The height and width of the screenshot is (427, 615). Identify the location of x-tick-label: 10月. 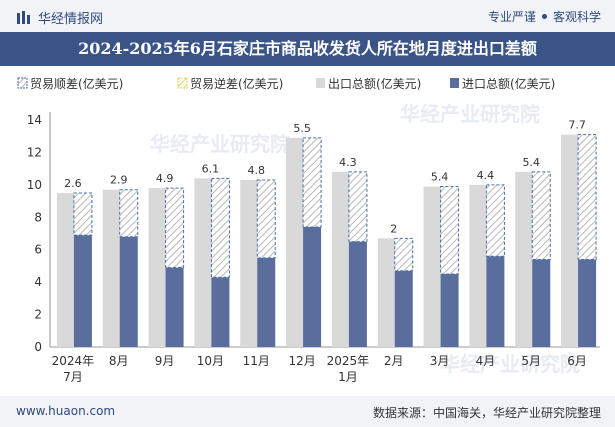
(210, 361).